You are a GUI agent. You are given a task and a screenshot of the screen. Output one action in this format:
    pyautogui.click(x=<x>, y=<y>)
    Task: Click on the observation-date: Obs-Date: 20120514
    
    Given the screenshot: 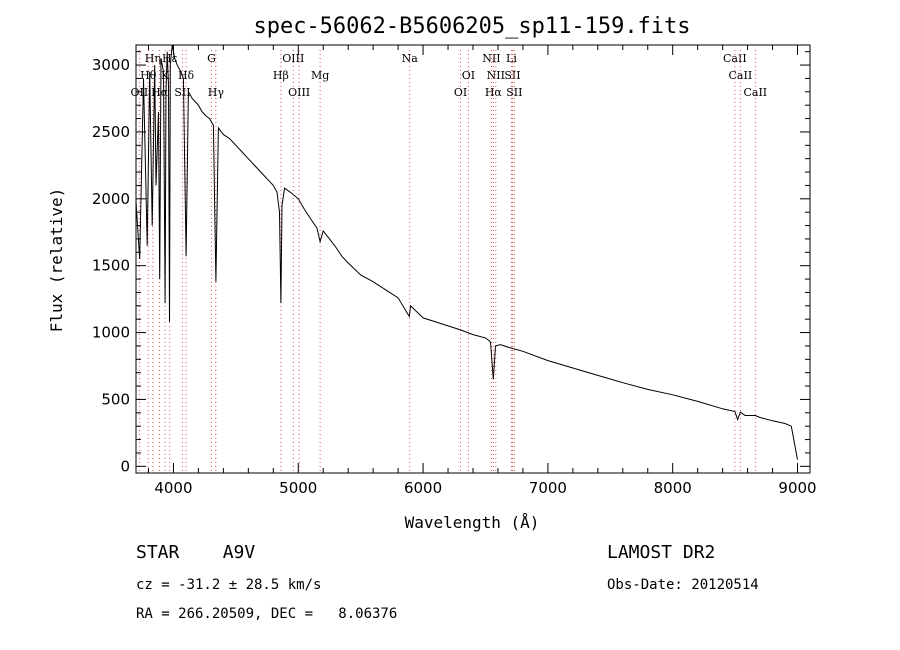 What is the action you would take?
    pyautogui.click(x=683, y=585)
    